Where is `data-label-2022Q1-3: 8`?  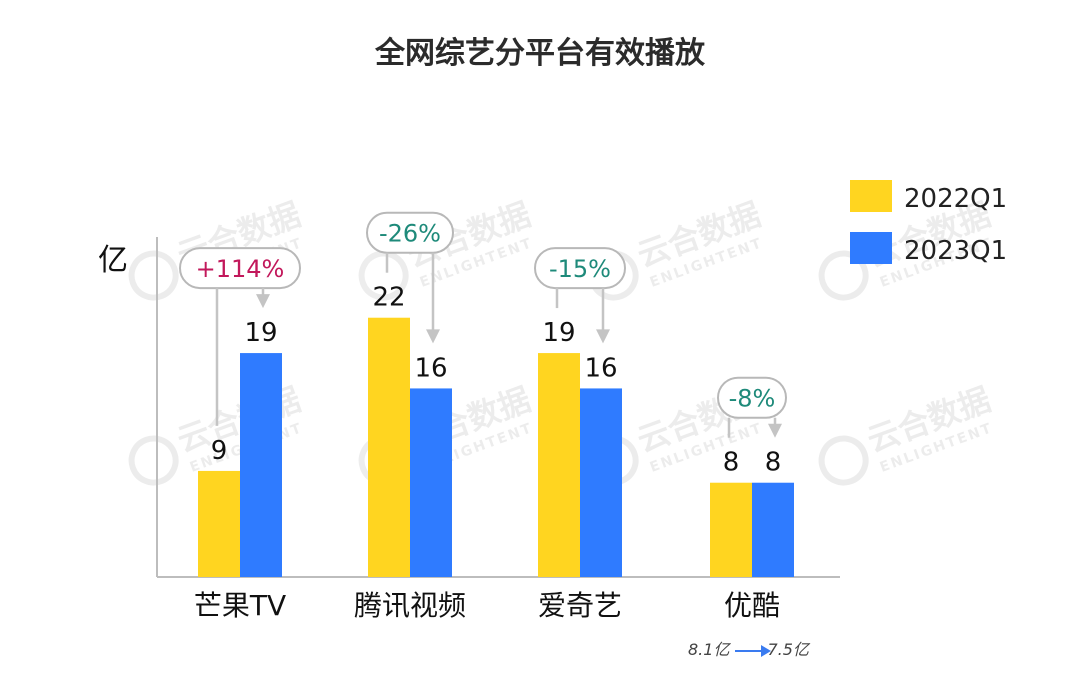 data-label-2022Q1-3: 8 is located at coordinates (731, 463).